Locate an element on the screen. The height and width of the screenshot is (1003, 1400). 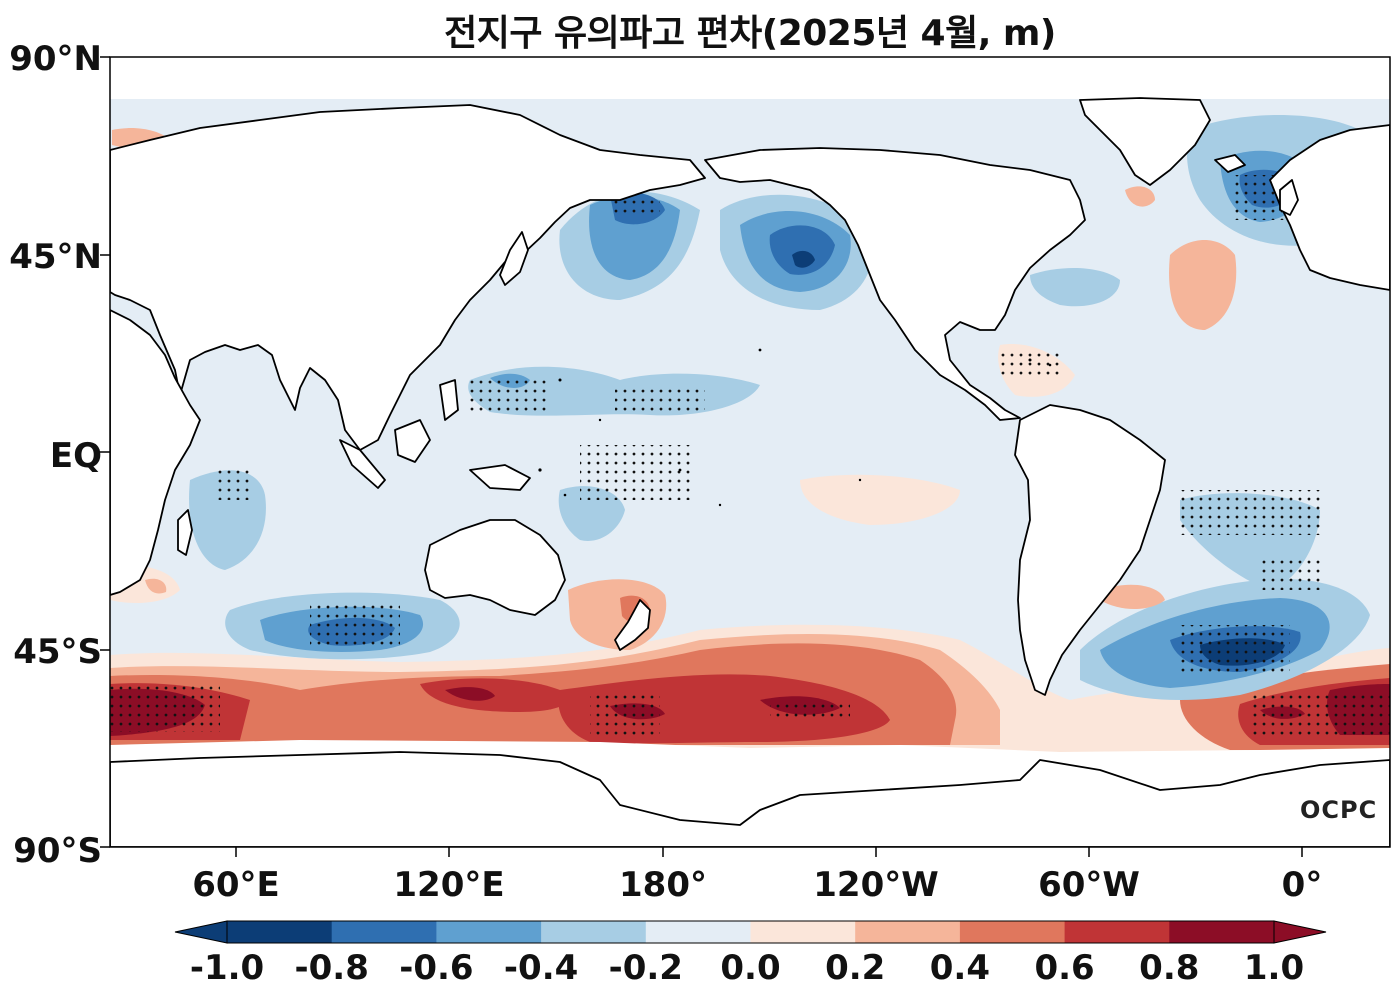
lon-label-60w: 60°W is located at coordinates (1089, 885).